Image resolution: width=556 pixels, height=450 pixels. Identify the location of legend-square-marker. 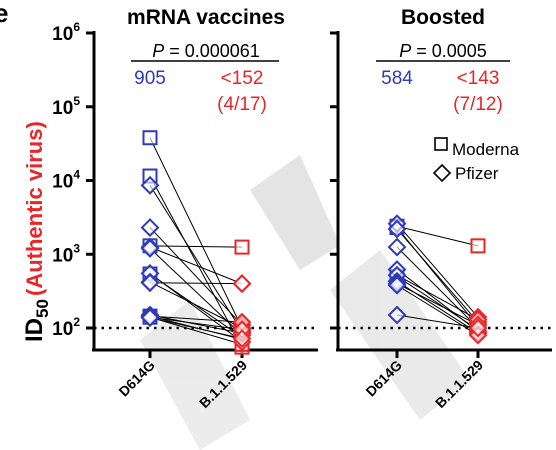
(441, 144).